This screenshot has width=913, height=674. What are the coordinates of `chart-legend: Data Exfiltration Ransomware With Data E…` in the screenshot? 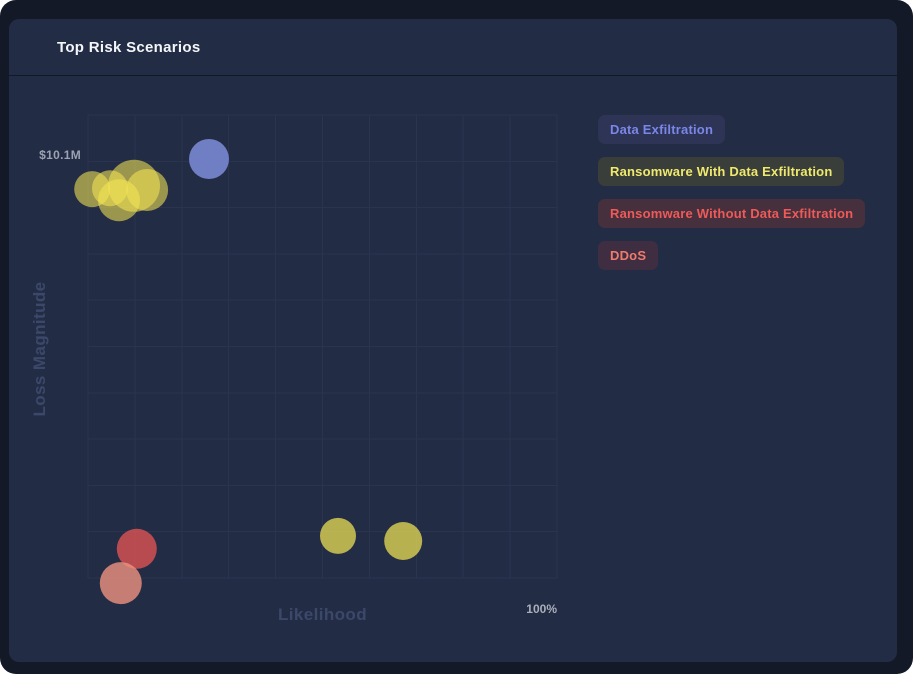 It's located at (732, 192).